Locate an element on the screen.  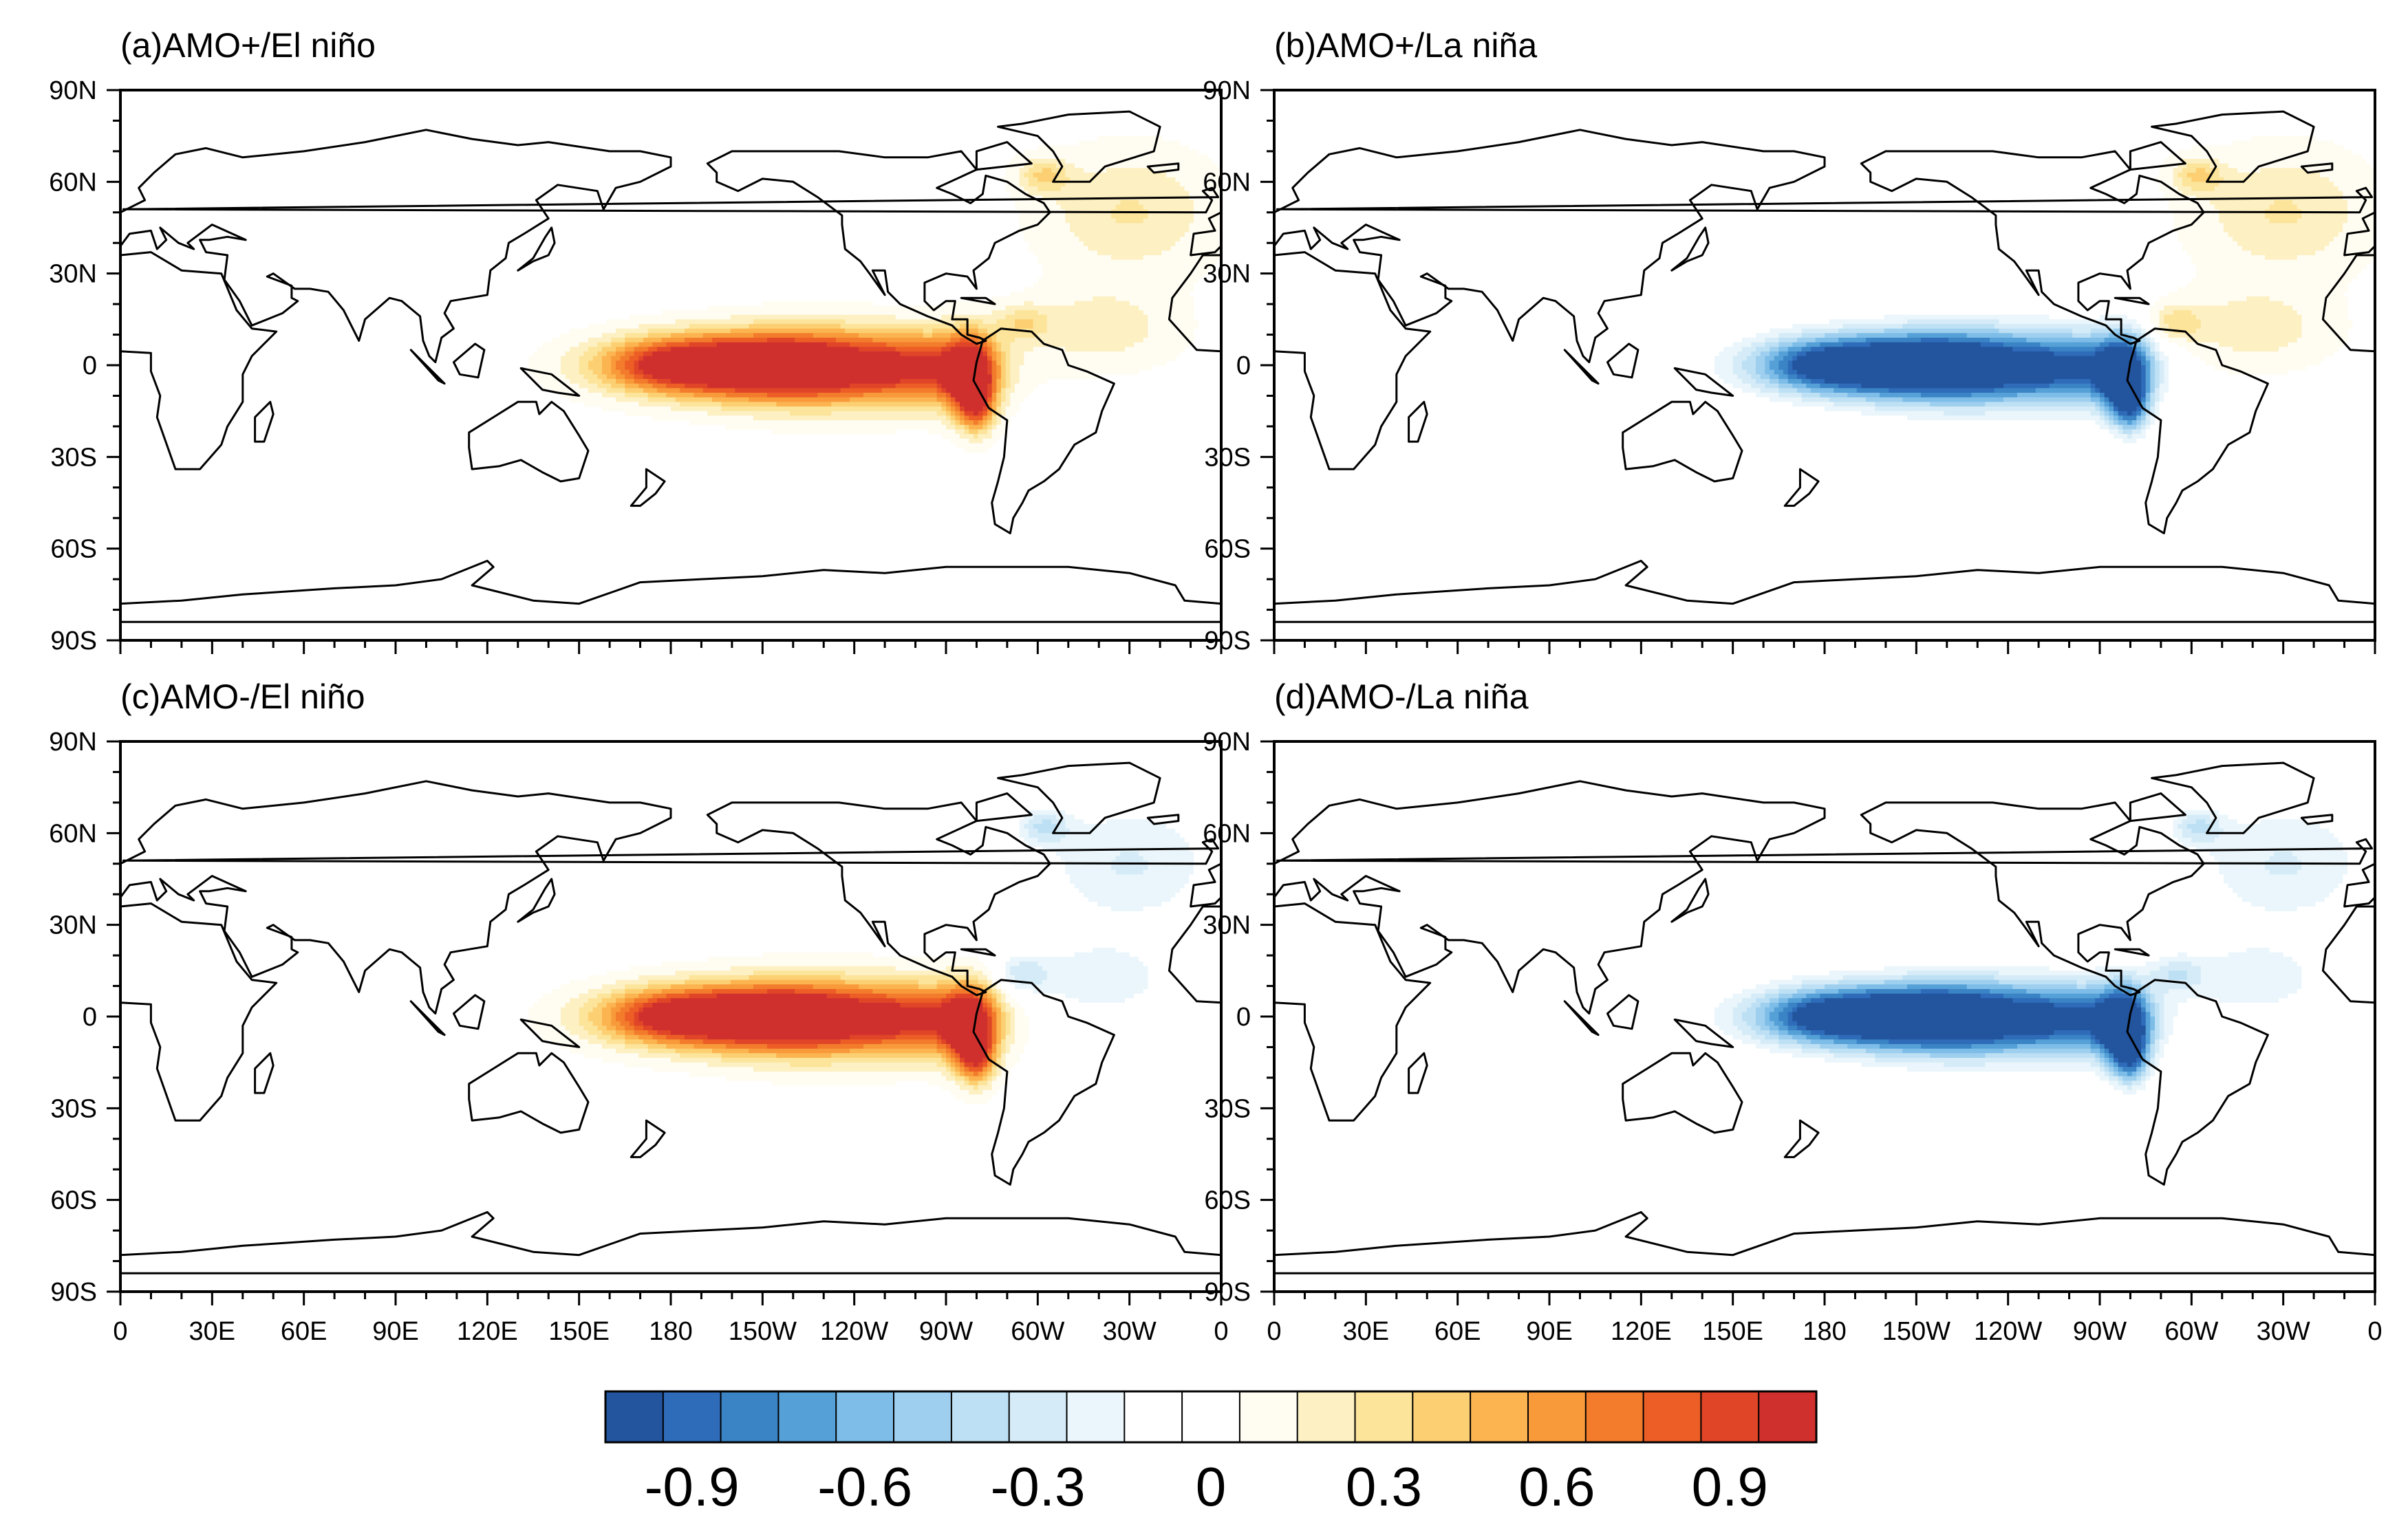
colorbar: -0.9 -0.6 -0.3 0 0.3 0.6 0.9 is located at coordinates (1211, 1453).